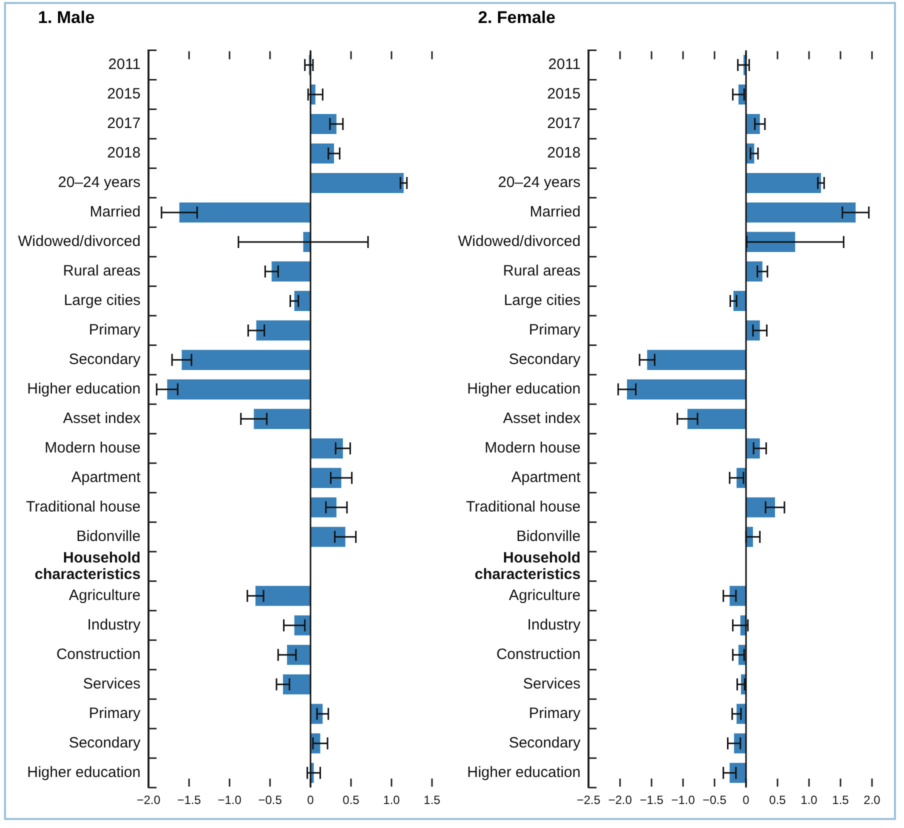  I want to click on chart-title: 2. Female, so click(516, 18).